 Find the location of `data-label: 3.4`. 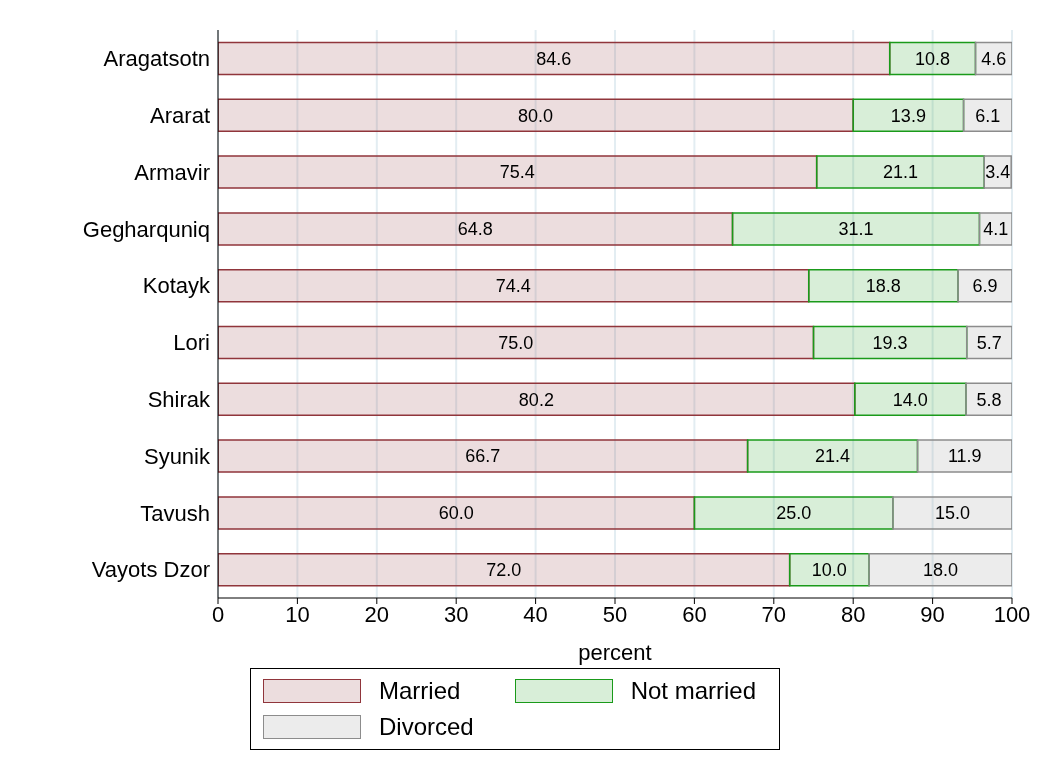

data-label: 3.4 is located at coordinates (998, 172).